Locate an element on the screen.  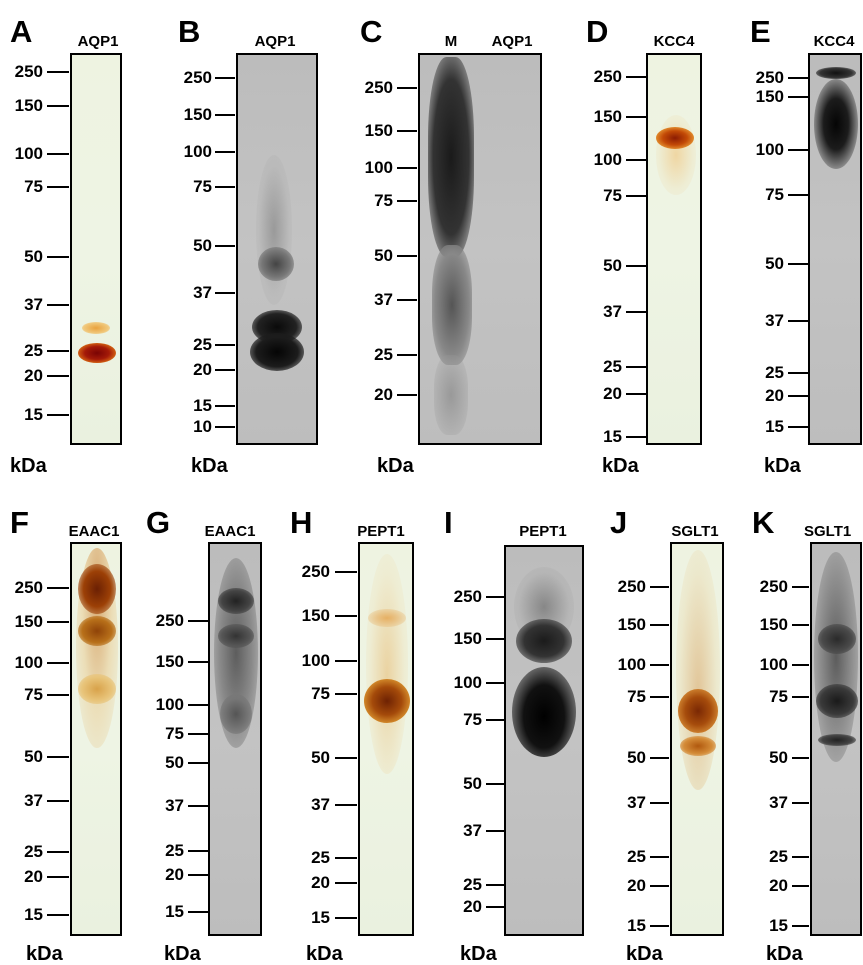
marker-label: 10 is located at coordinates (202, 426).